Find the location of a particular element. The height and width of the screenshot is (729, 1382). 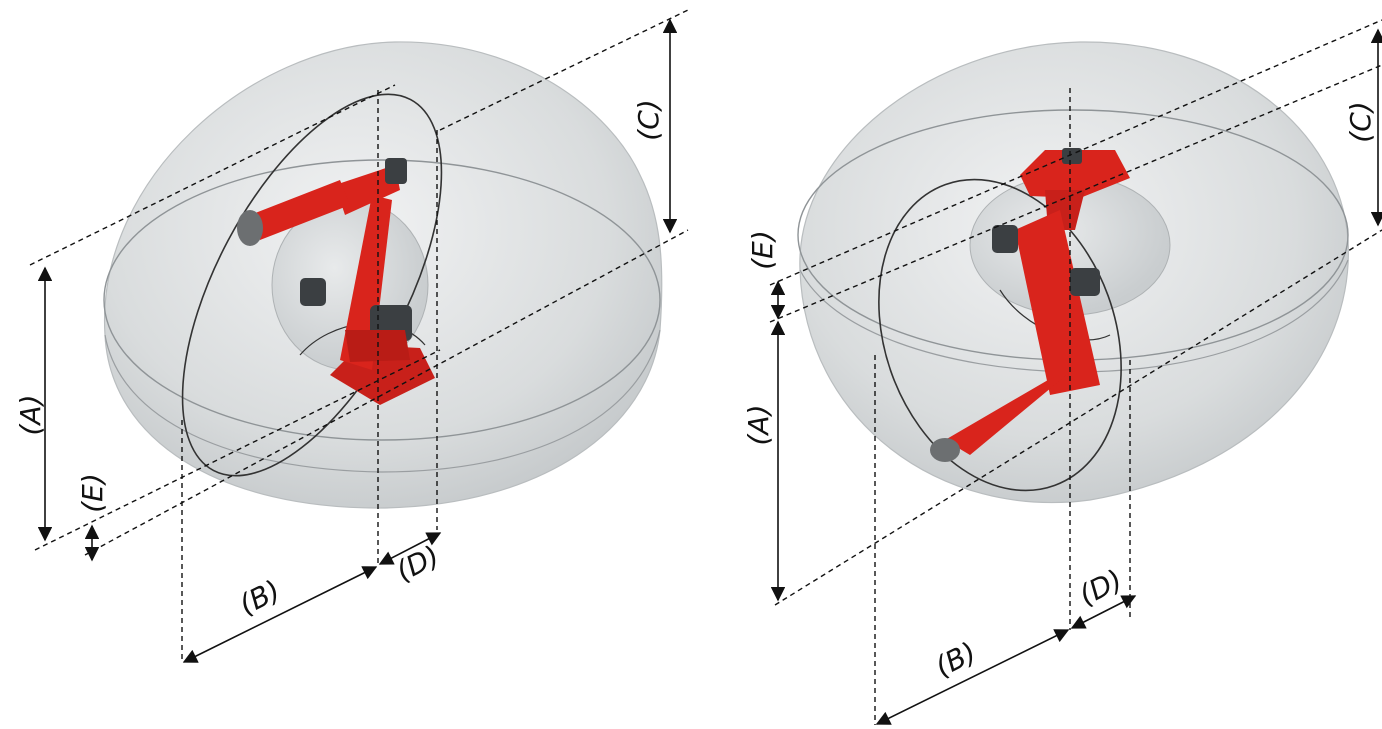

left-dim-d is located at coordinates (410, 548).